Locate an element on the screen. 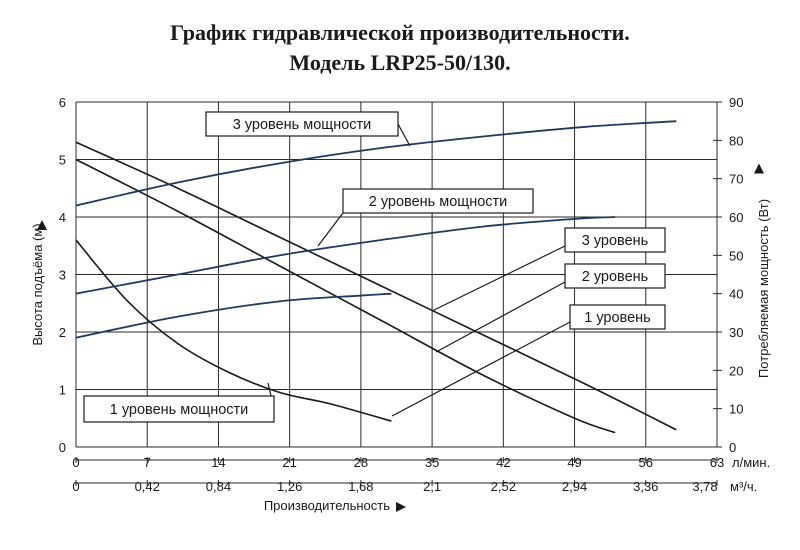  annotation-label: 1 уровень мощности is located at coordinates (179, 410).